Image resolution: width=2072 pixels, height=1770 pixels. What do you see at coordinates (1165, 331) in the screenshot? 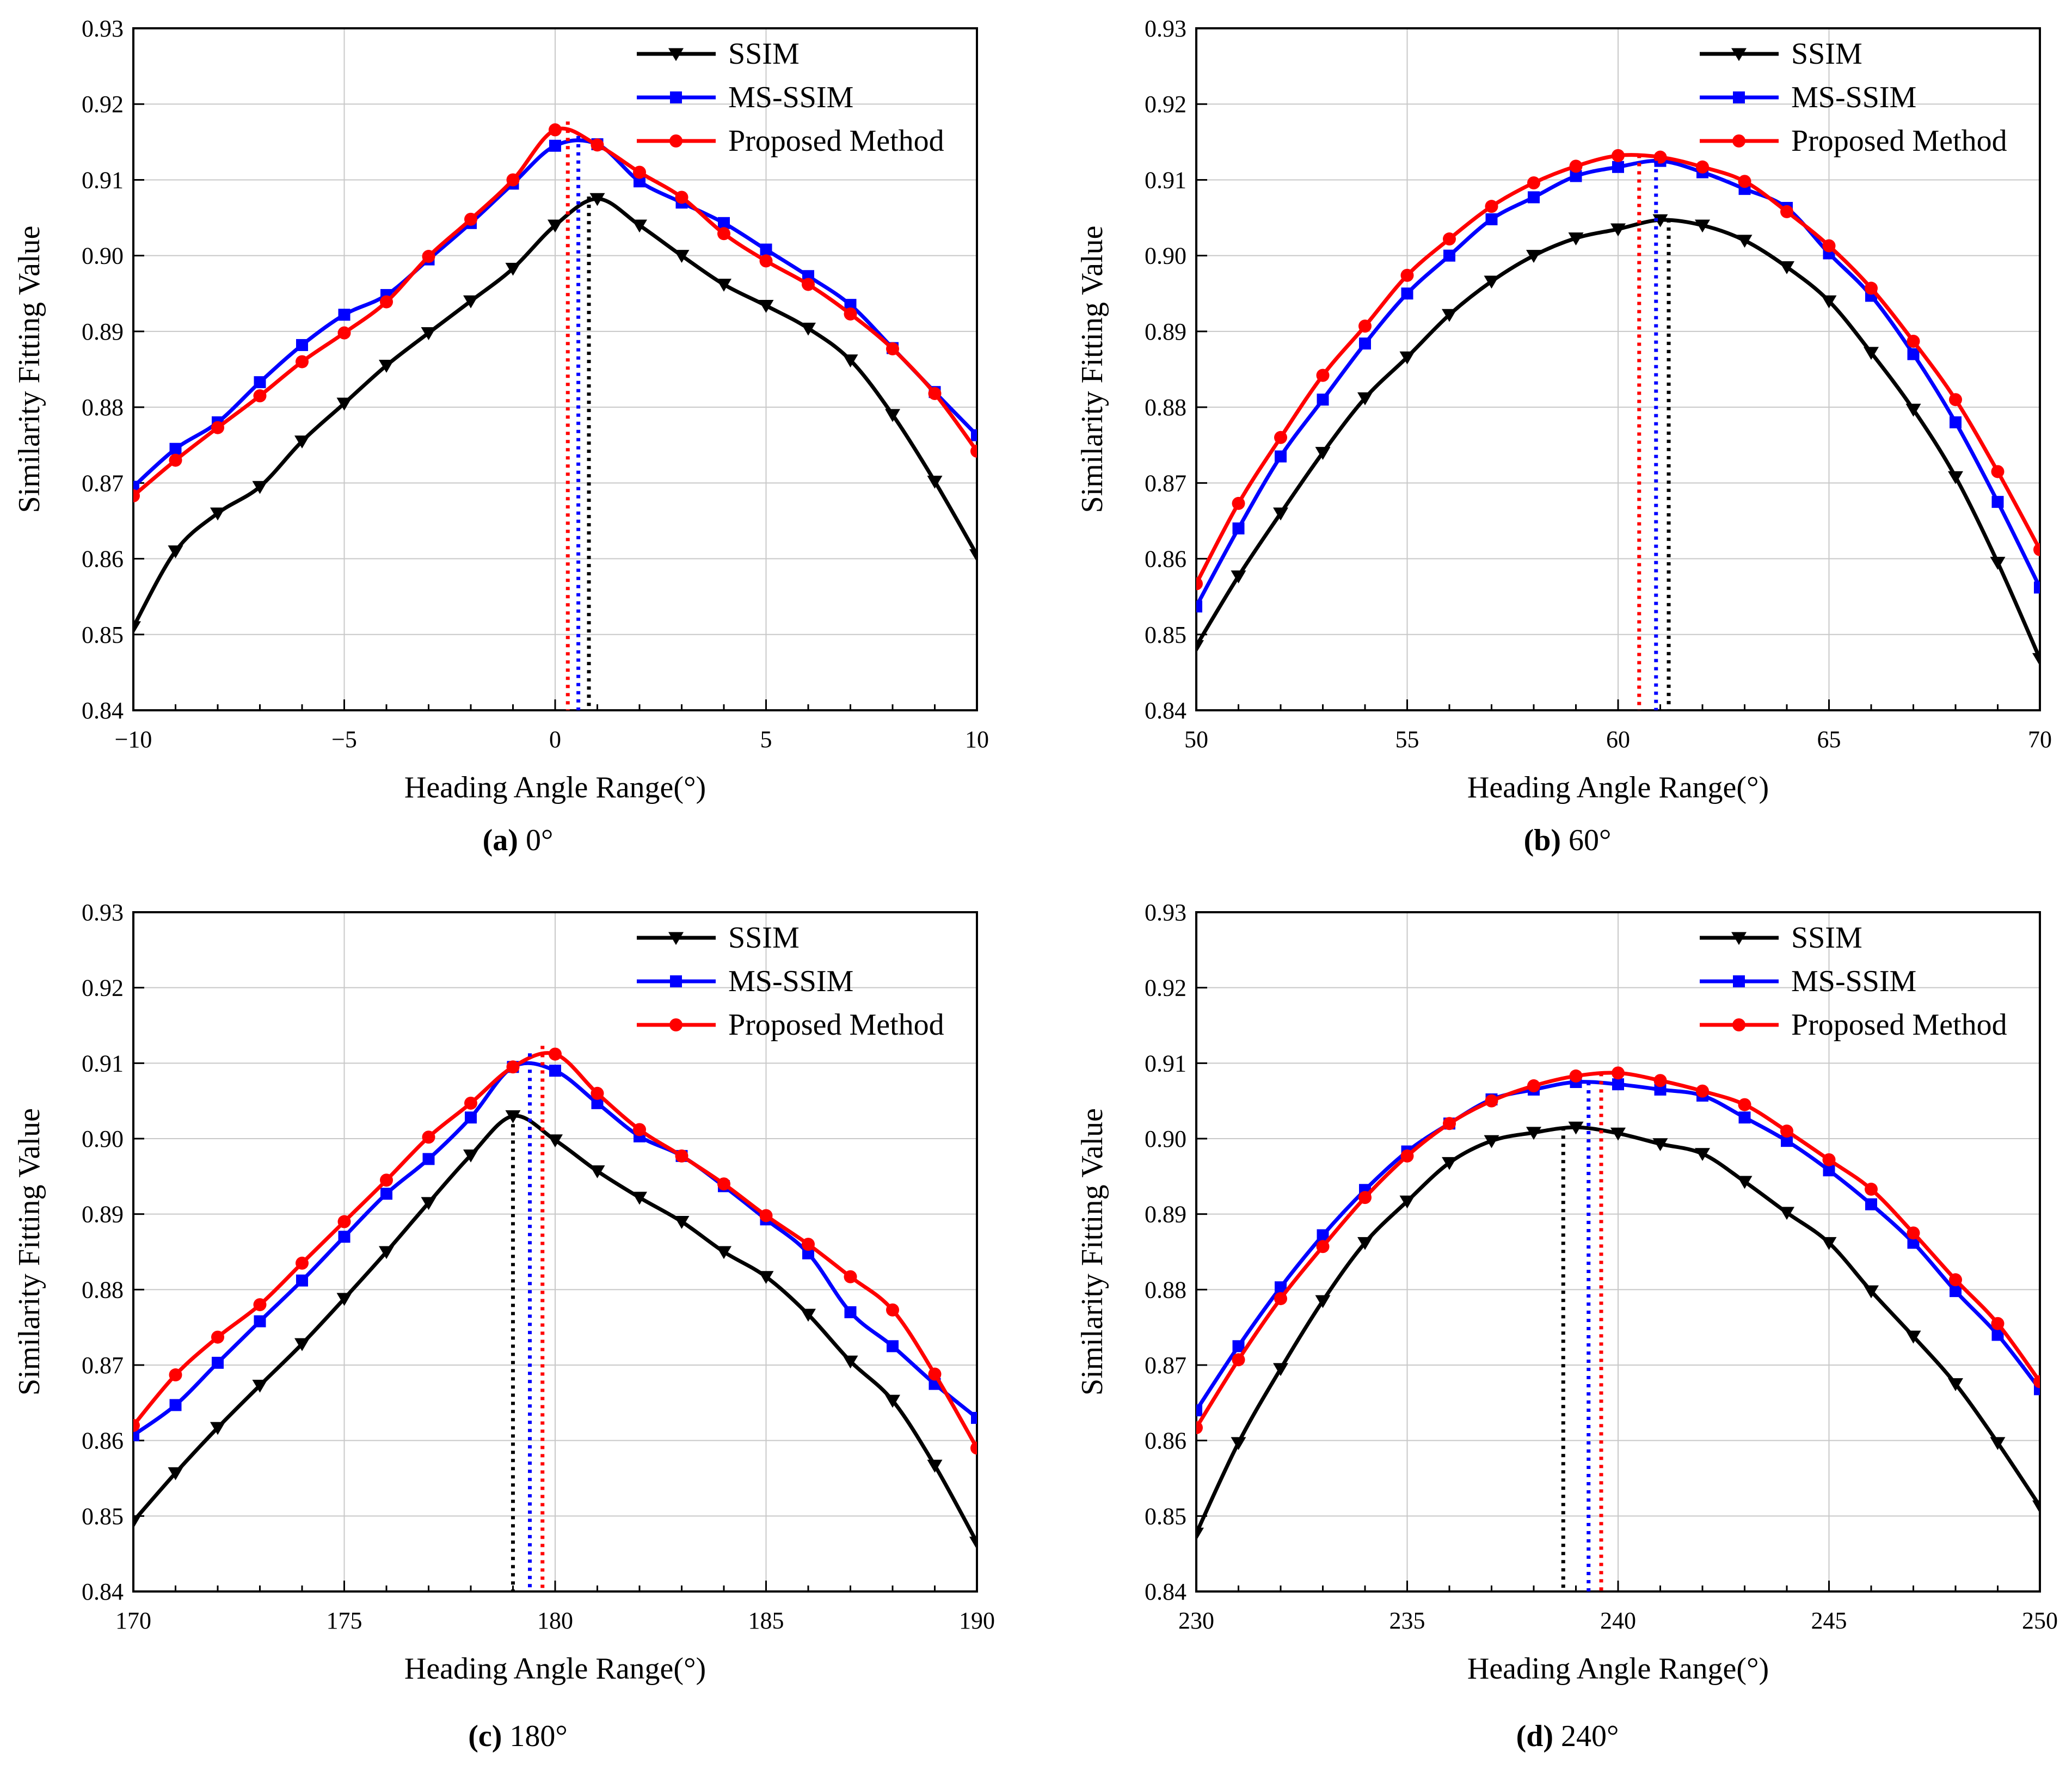
I see `chart-b-ytick-label: 0.89` at bounding box center [1165, 331].